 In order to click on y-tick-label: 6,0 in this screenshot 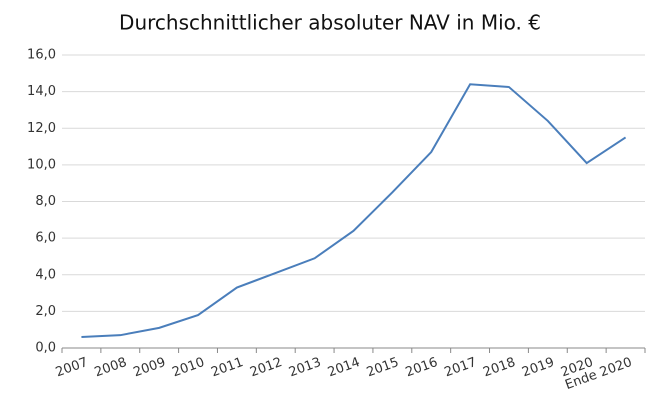, I will do `click(45, 238)`.